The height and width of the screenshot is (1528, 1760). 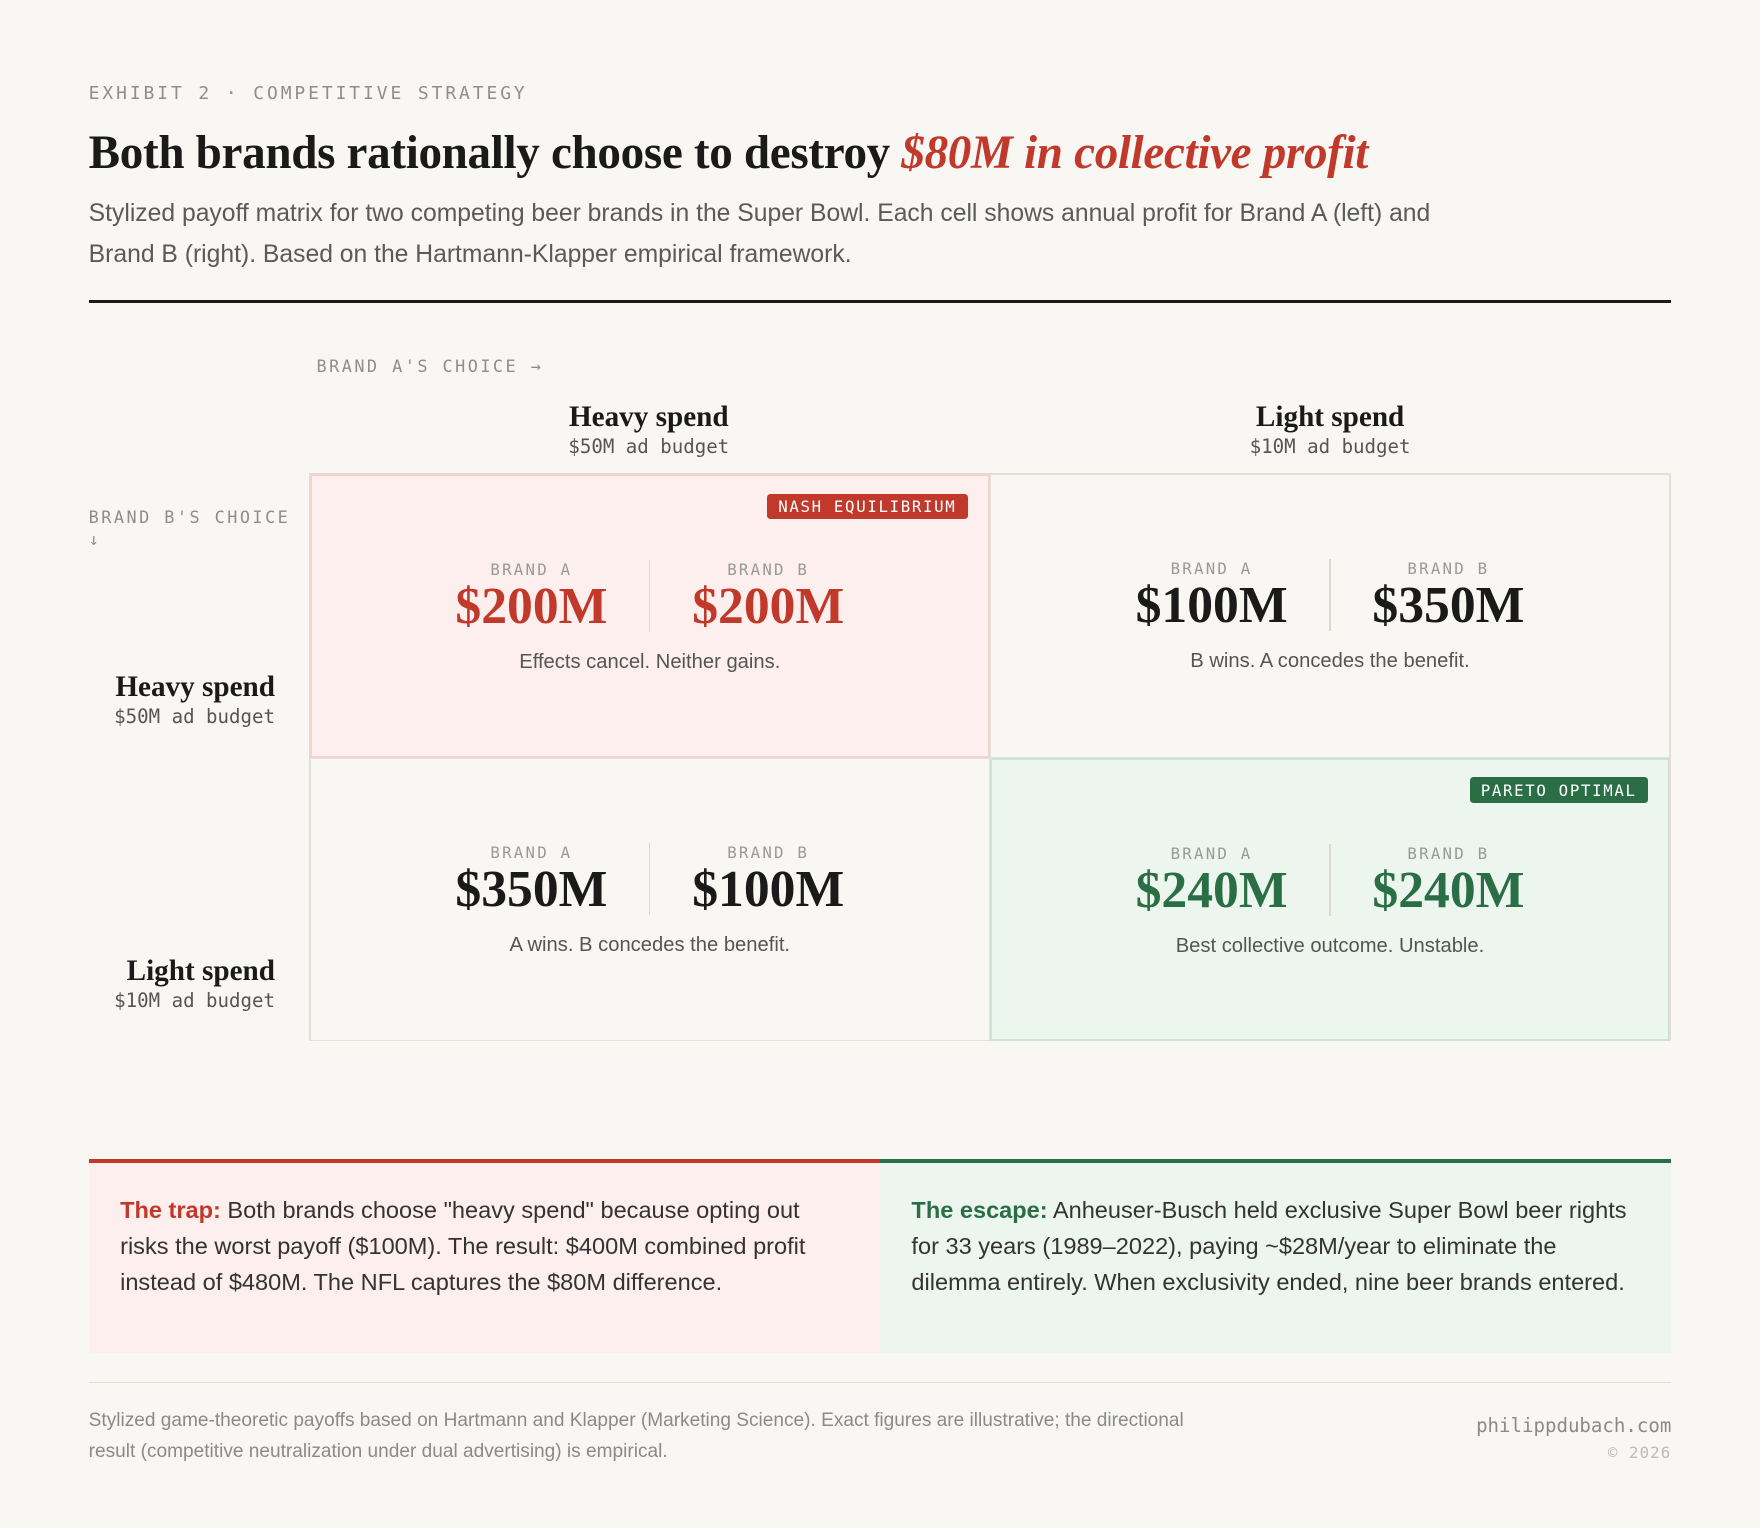 I want to click on row-label: Light spend, so click(x=200, y=971).